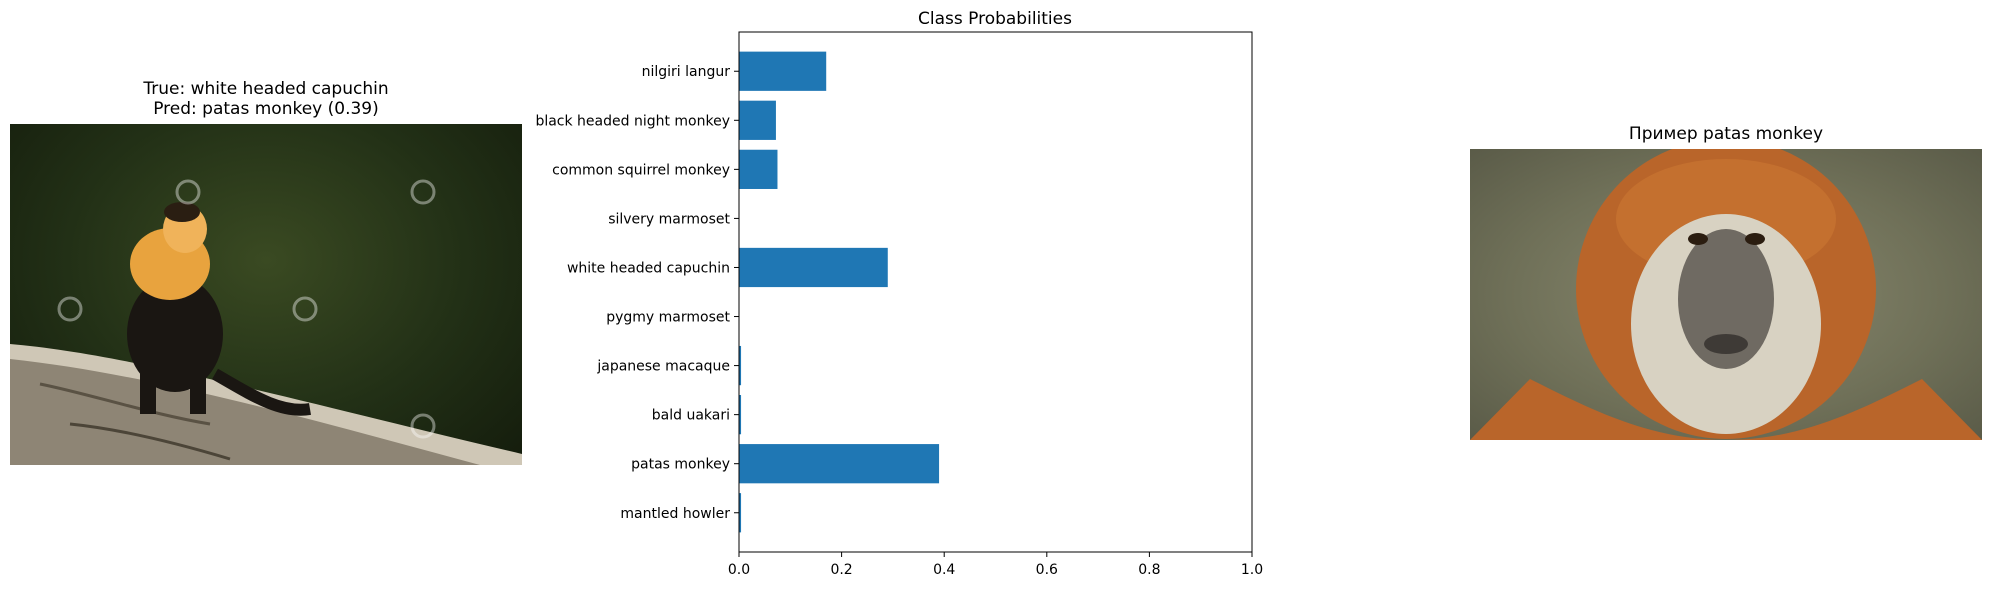 The image size is (1990, 590). What do you see at coordinates (266, 89) in the screenshot?
I see `true-label: True: white headed capuchin` at bounding box center [266, 89].